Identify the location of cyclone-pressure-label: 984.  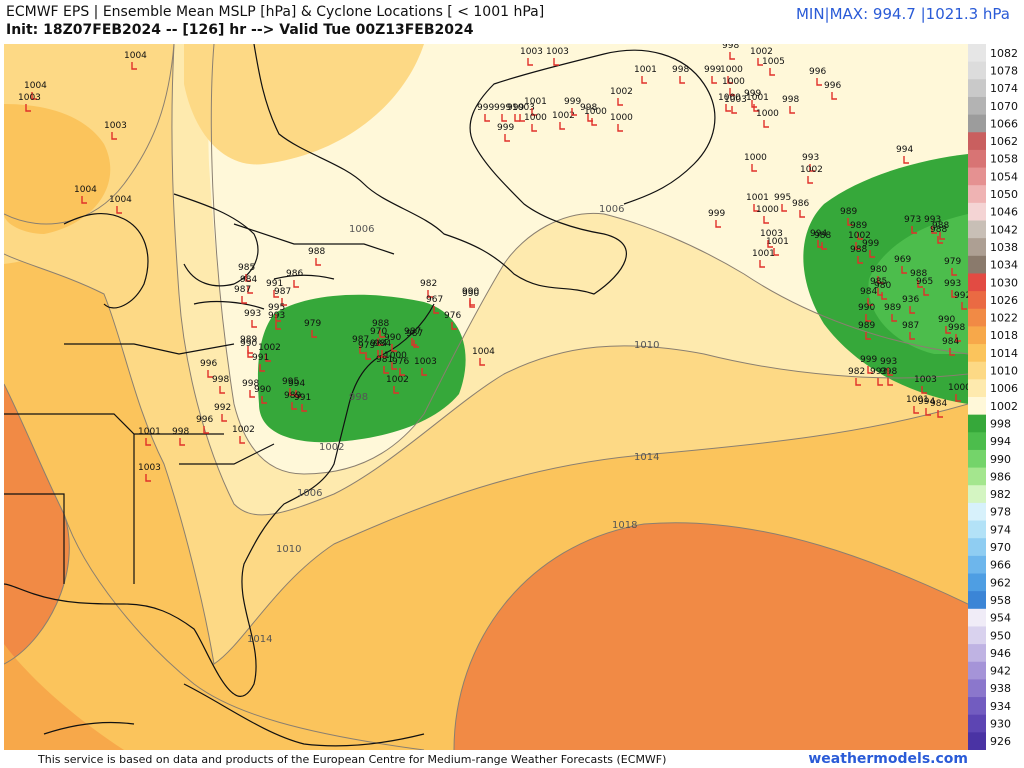
(950, 342).